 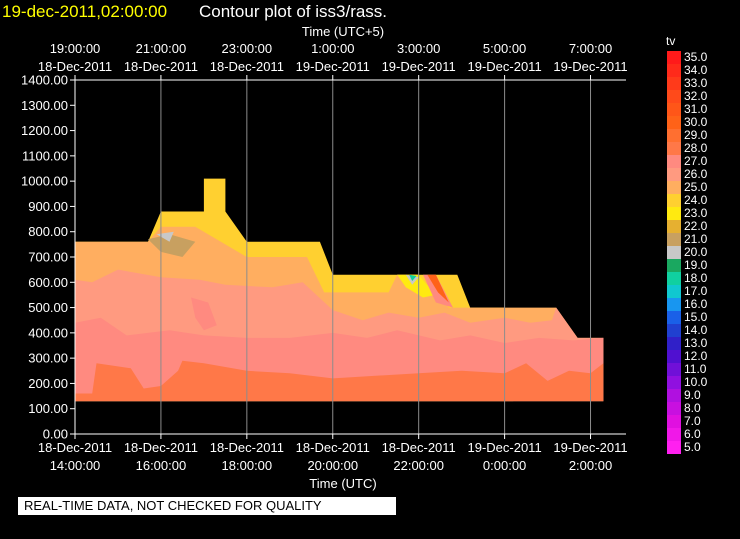 I want to click on colorbar-label-25: 10.0, so click(x=696, y=382).